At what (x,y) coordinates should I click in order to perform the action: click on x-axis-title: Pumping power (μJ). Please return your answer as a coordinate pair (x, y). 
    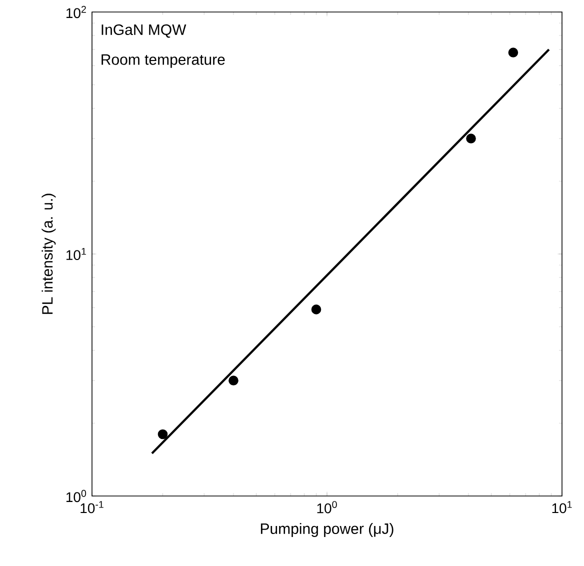
    Looking at the image, I should click on (327, 530).